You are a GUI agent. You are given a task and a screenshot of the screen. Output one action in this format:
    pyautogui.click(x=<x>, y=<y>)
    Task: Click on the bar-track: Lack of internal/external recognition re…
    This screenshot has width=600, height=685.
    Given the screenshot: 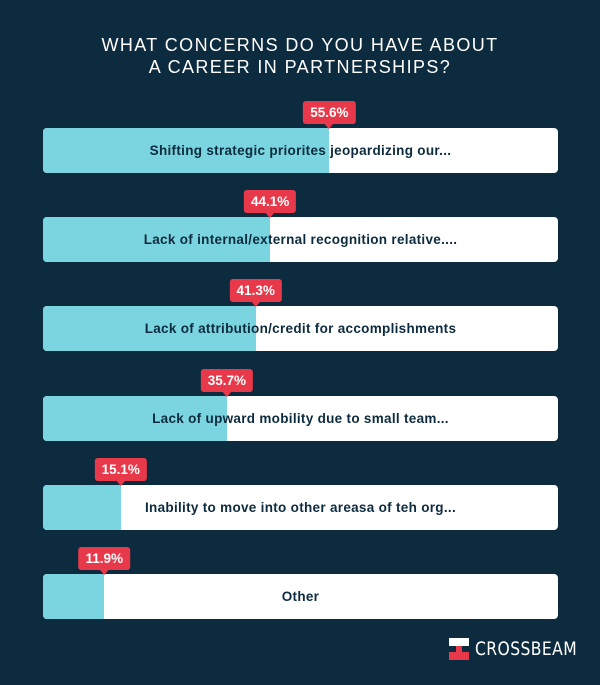 What is the action you would take?
    pyautogui.click(x=300, y=240)
    